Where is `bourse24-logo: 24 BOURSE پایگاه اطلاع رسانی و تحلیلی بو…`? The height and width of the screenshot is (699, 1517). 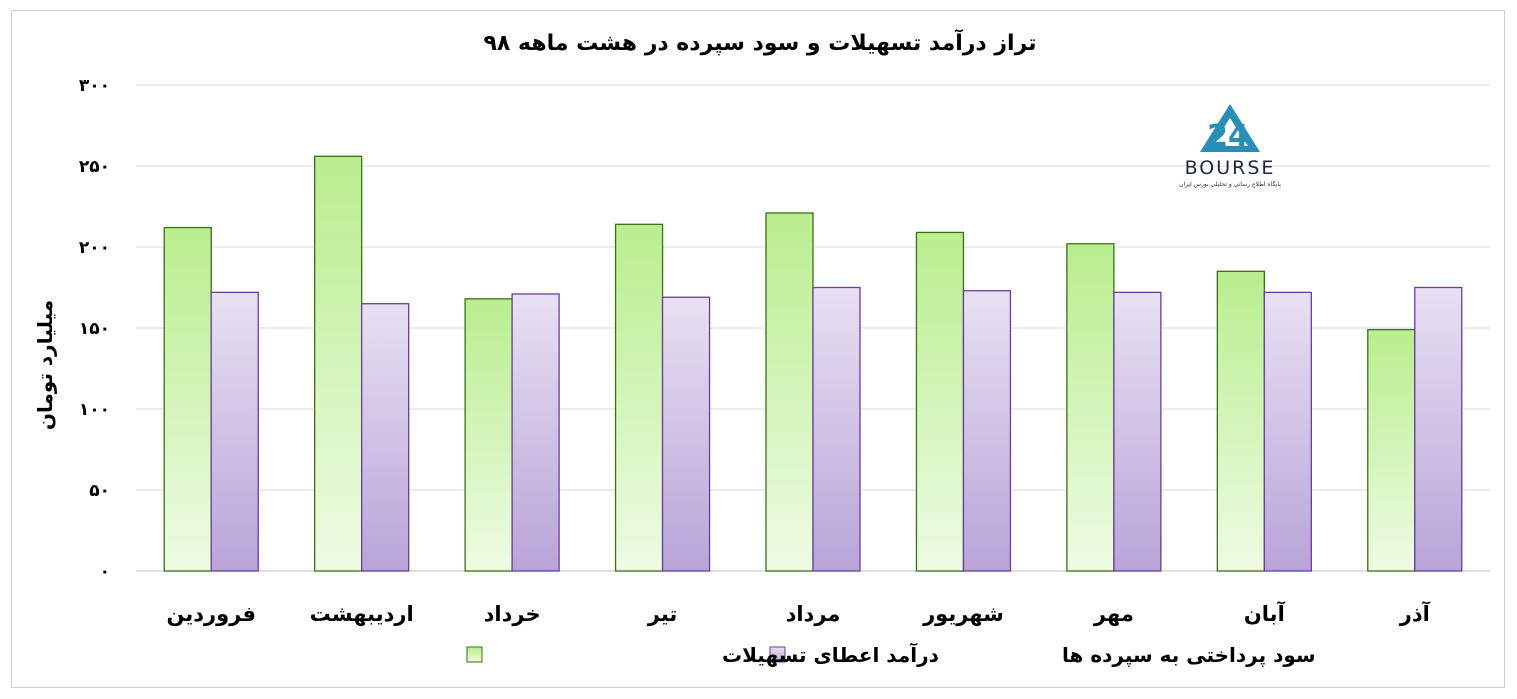
bourse24-logo: 24 BOURSE پایگاه اطلاع رسانی و تحلیلی بو… is located at coordinates (1230, 146).